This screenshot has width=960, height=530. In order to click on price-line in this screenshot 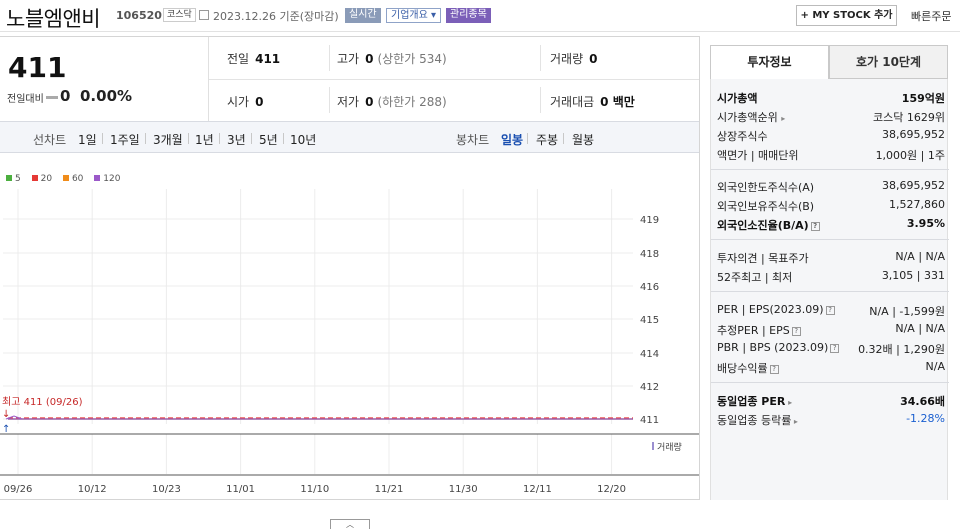, I will do `click(14, 417)`.